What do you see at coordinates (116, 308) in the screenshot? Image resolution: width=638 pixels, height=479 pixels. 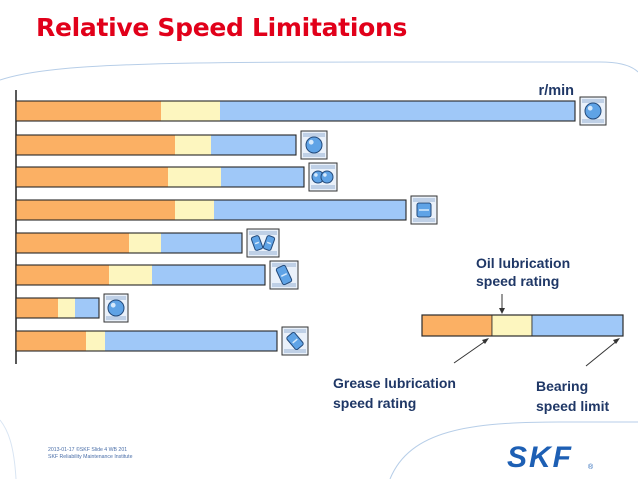 I see `thrust-ball-bearing-icon` at bounding box center [116, 308].